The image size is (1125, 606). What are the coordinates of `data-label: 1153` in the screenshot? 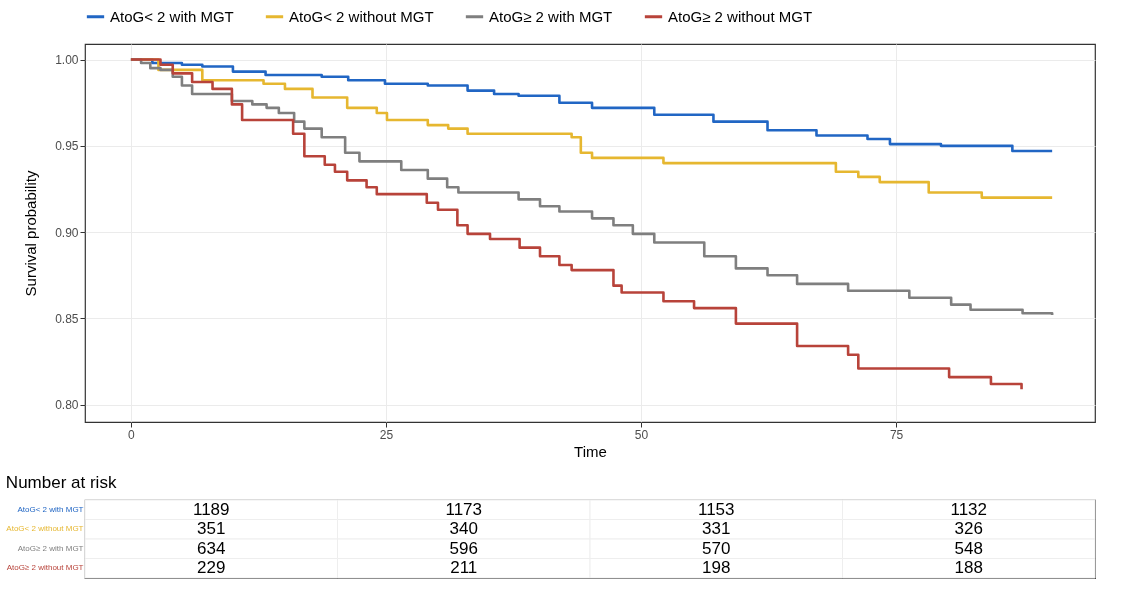 It's located at (716, 509).